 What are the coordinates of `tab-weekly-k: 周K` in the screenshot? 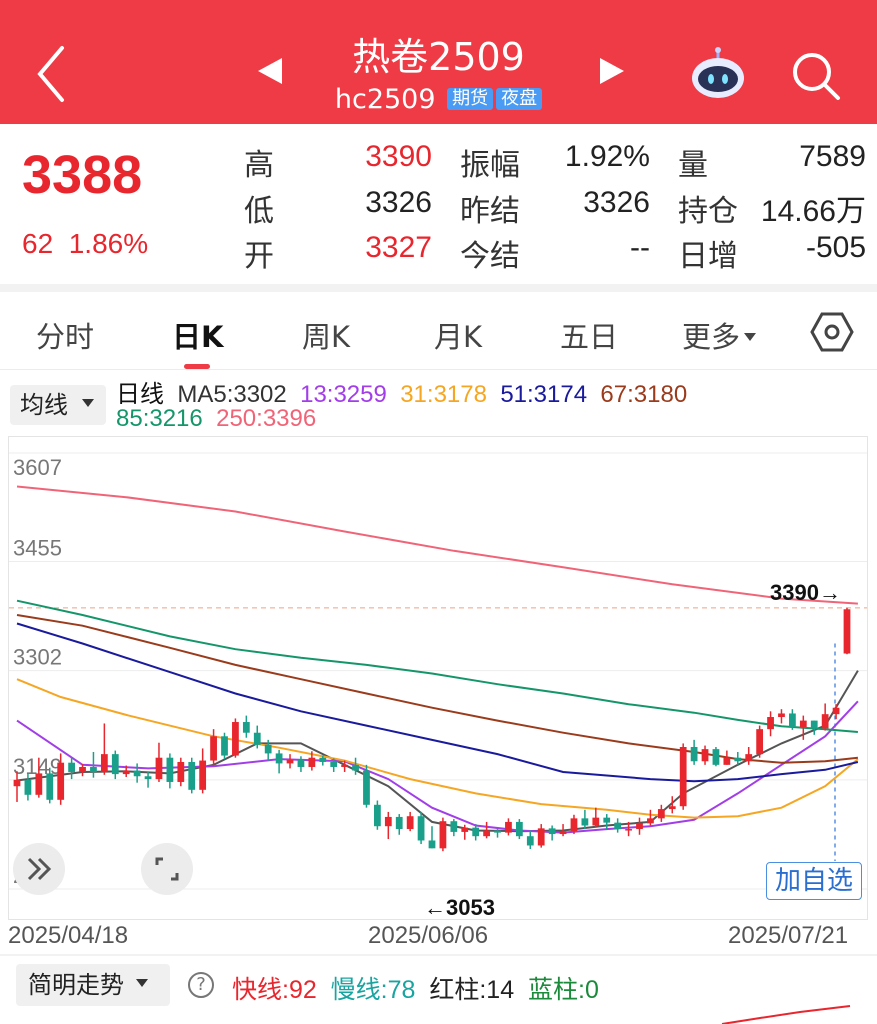 It's located at (326, 337).